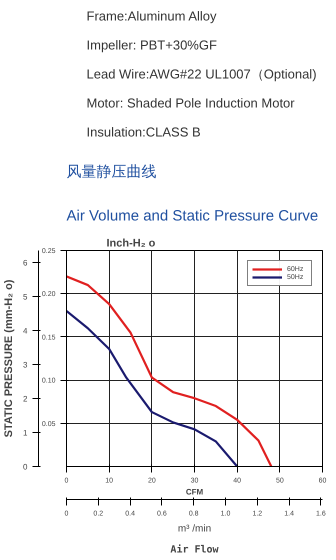  Describe the element at coordinates (195, 550) in the screenshot. I see `text: Air Flow` at that location.